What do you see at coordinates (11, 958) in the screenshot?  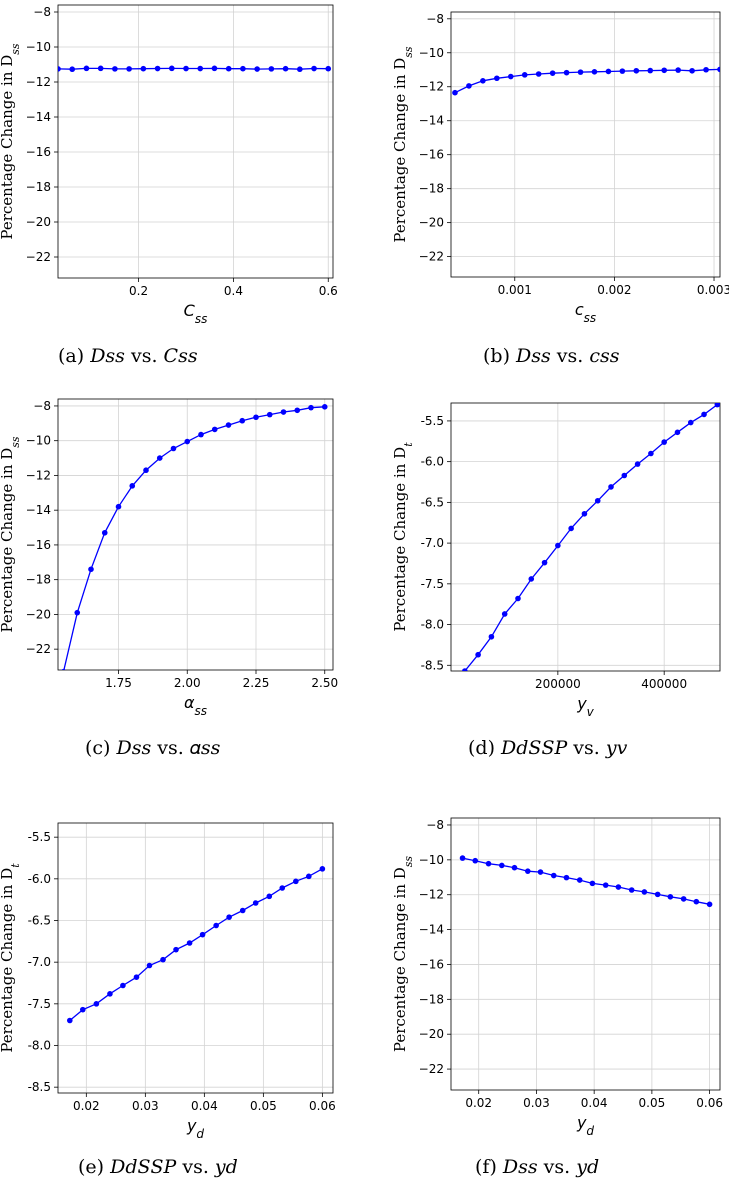 I see `y-axis-label: Percentage Change in Dt` at bounding box center [11, 958].